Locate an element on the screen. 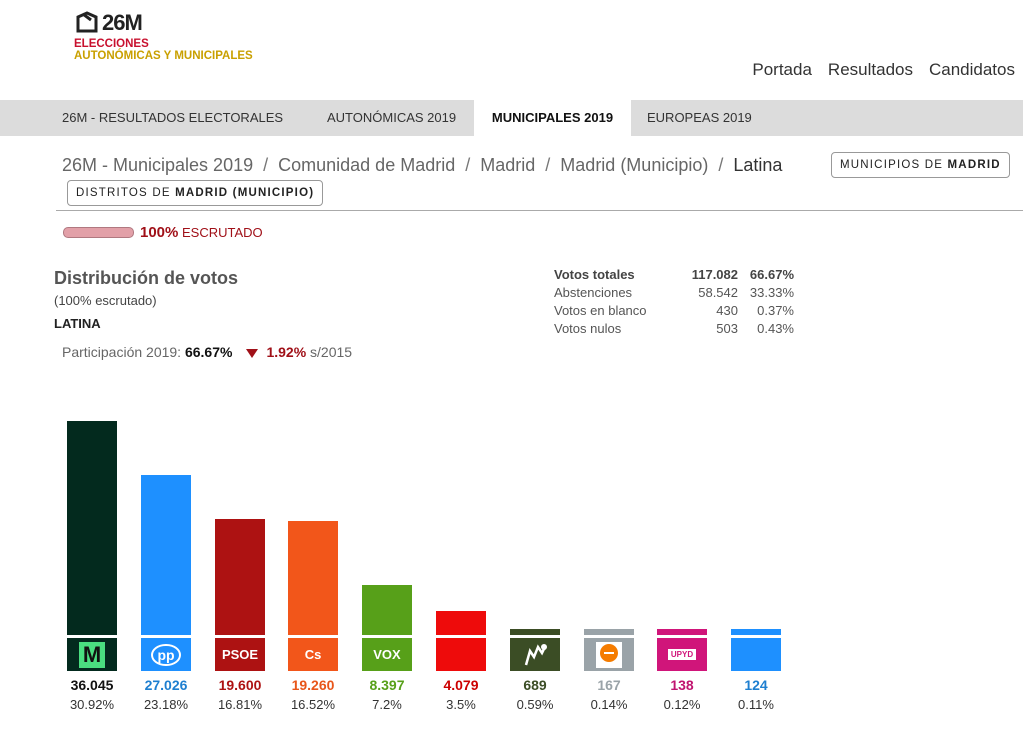 The height and width of the screenshot is (735, 1023). breadcrumb-comunidad: Comunidad de Madrid is located at coordinates (367, 165).